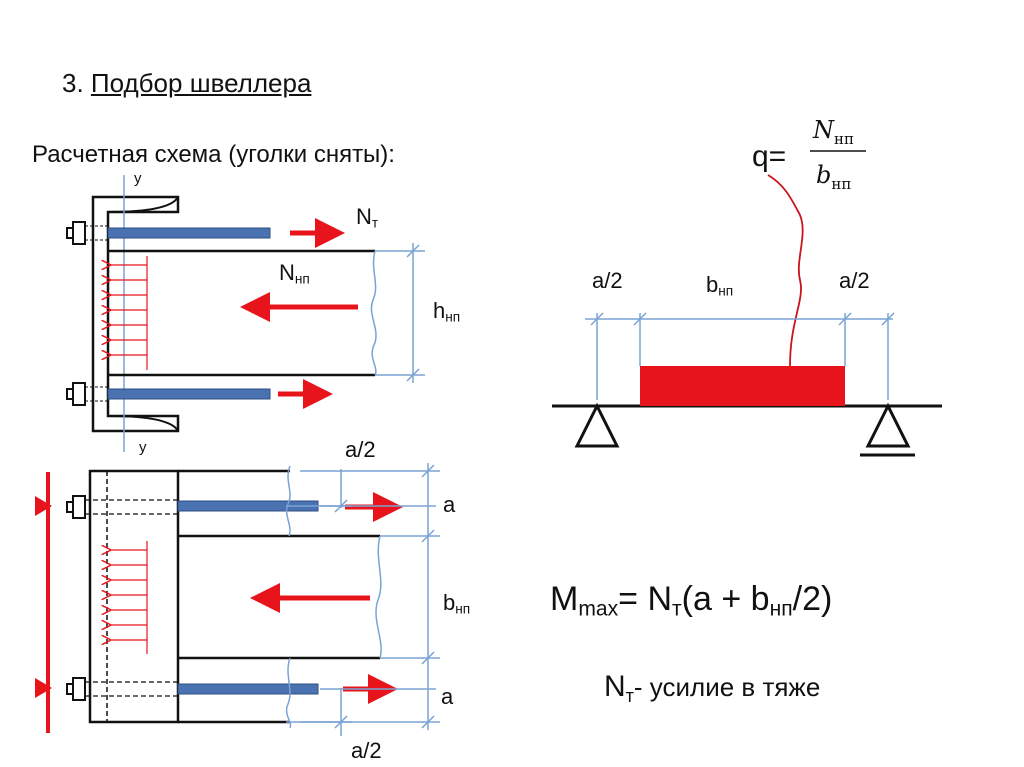 The width and height of the screenshot is (1024, 767). I want to click on distributed-load-rect, so click(742, 386).